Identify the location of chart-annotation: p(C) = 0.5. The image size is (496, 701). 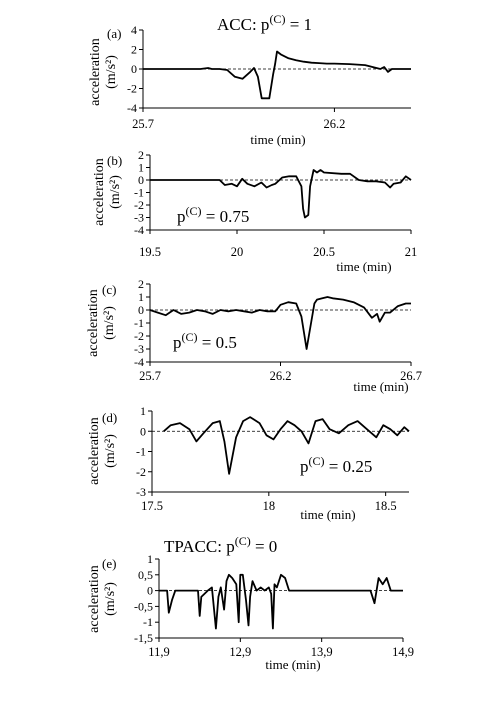
(205, 341).